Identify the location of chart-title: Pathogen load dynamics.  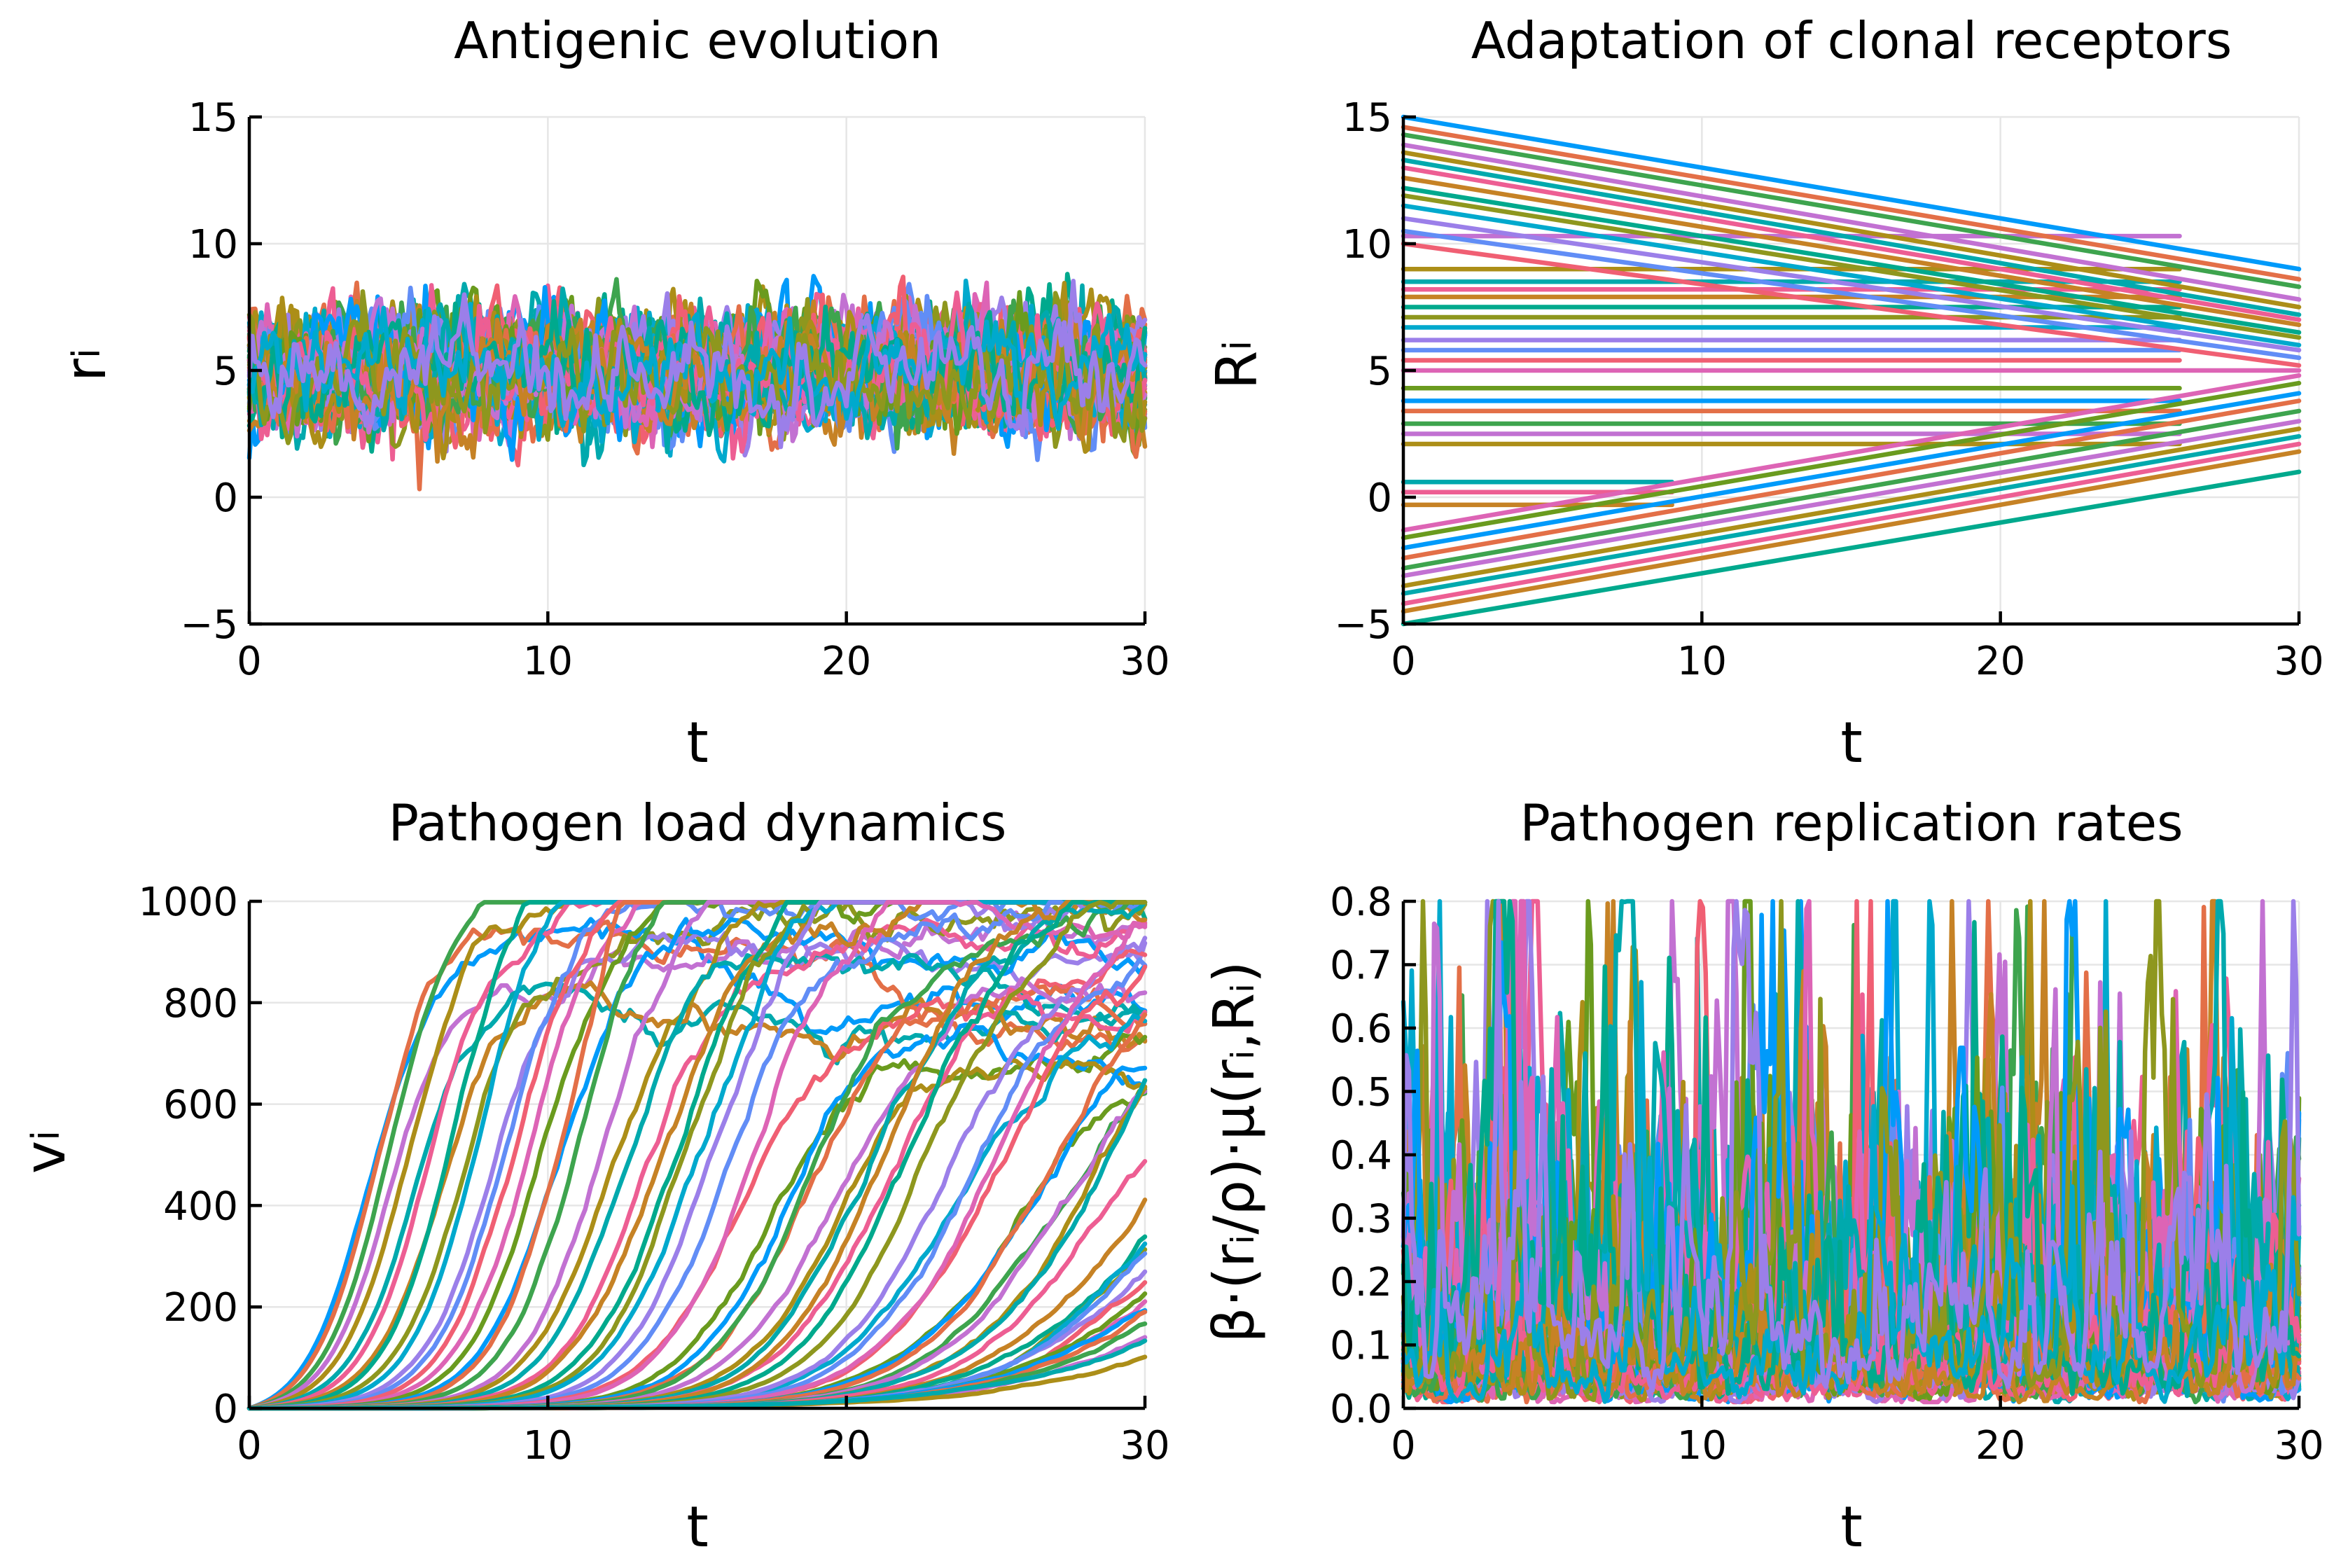
(698, 822).